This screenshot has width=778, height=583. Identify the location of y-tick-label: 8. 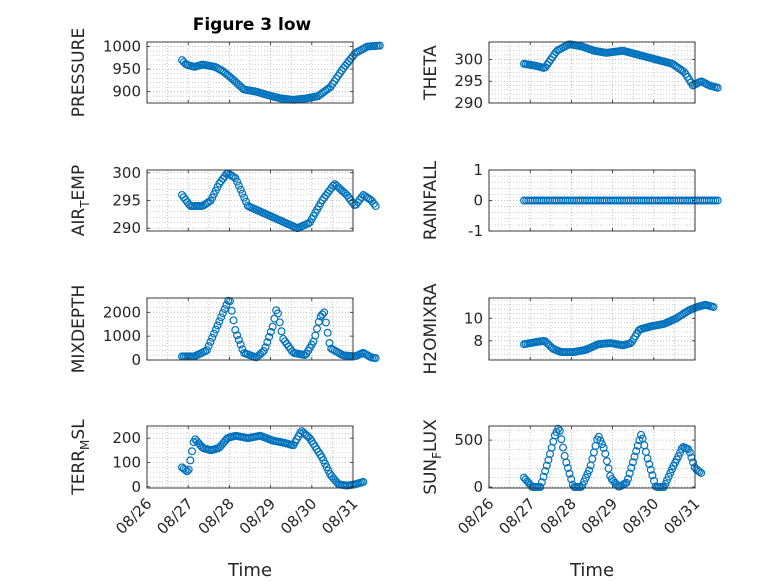
(478, 341).